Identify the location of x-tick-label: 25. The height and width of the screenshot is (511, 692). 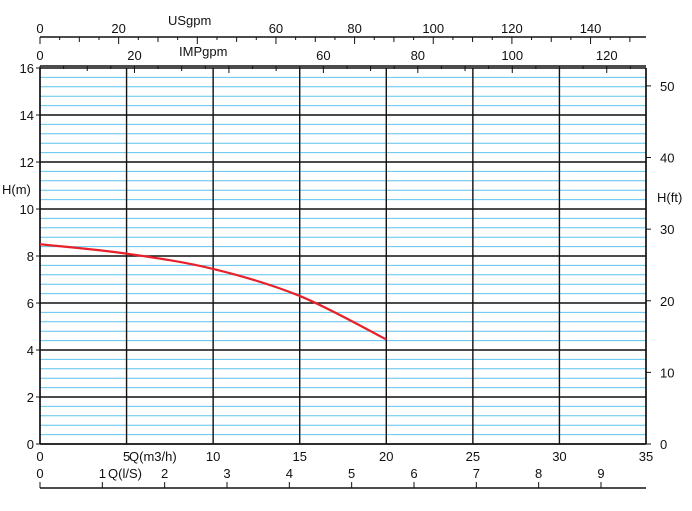
(473, 456).